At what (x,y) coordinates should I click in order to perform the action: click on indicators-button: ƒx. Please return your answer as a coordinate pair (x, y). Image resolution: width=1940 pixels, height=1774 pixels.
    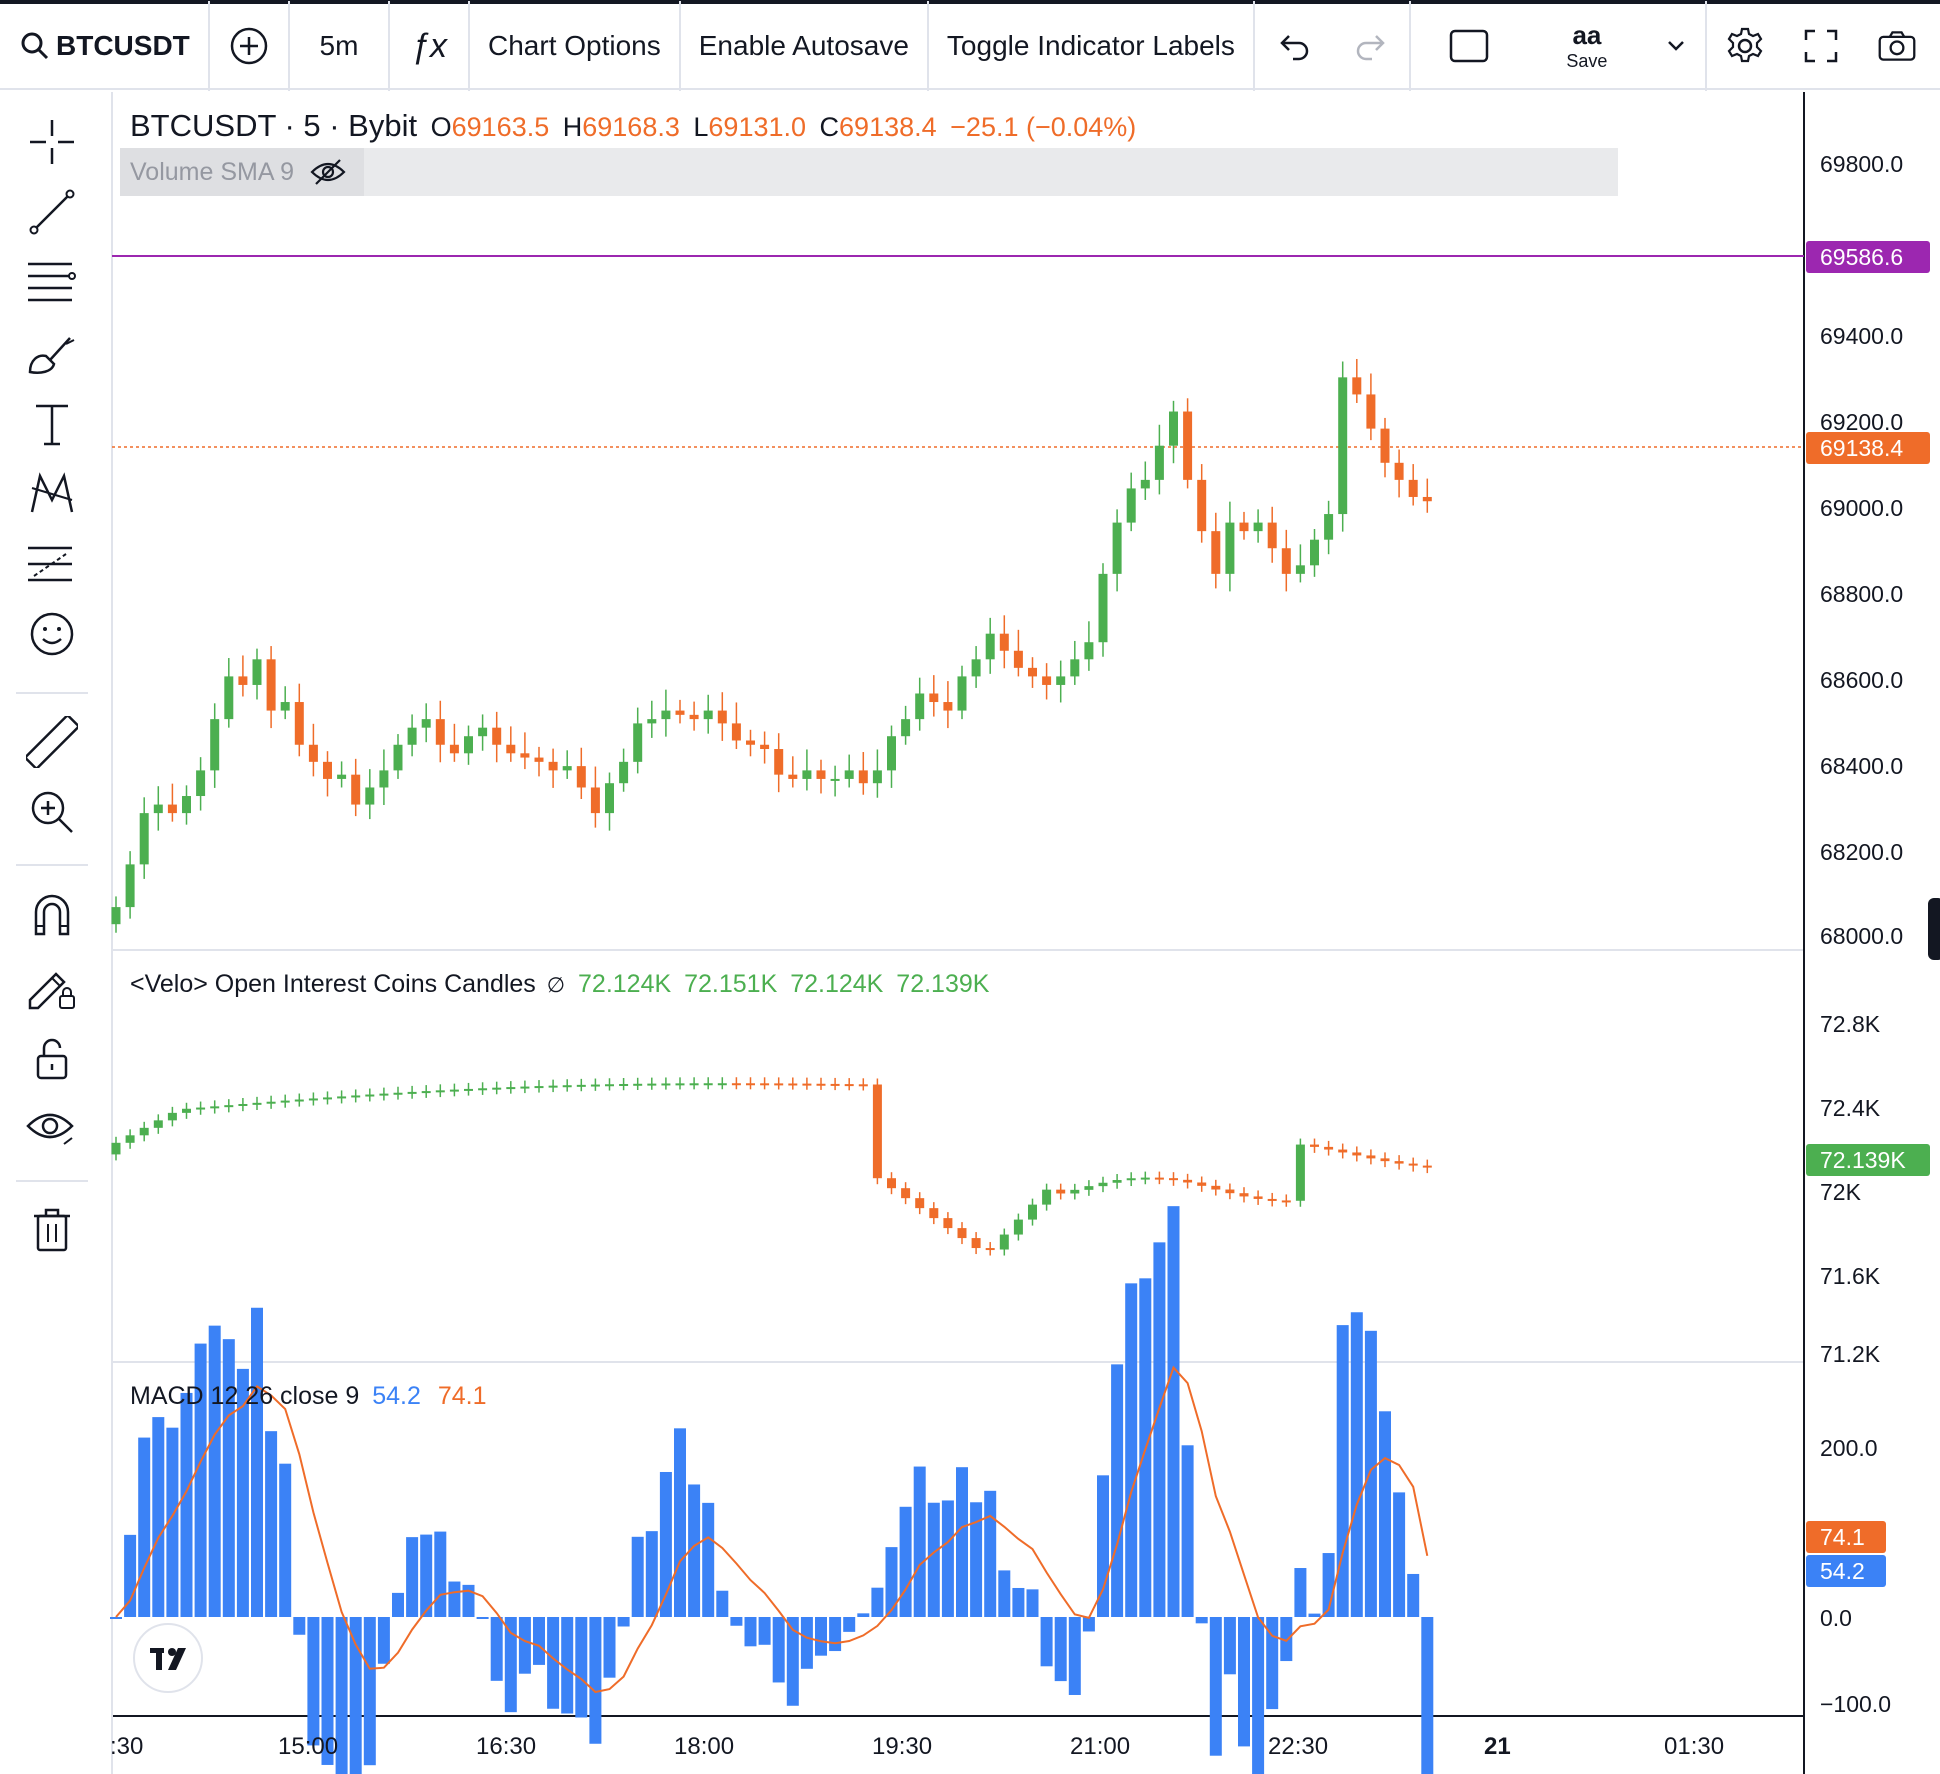
    Looking at the image, I should click on (430, 46).